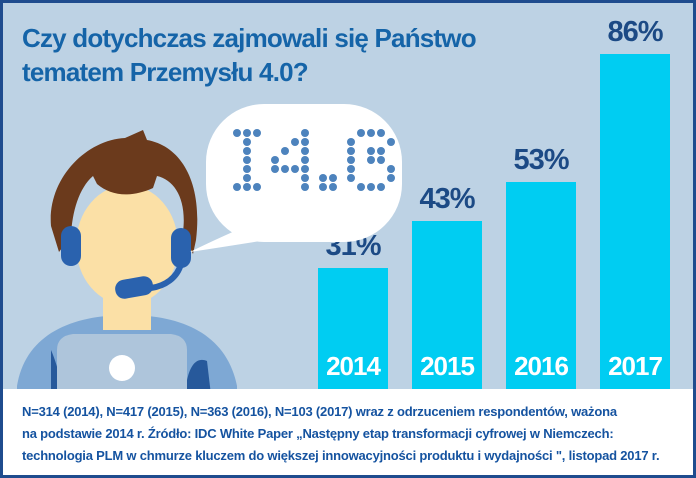 The image size is (696, 478). What do you see at coordinates (541, 160) in the screenshot?
I see `bar-value-label-2016: 53%` at bounding box center [541, 160].